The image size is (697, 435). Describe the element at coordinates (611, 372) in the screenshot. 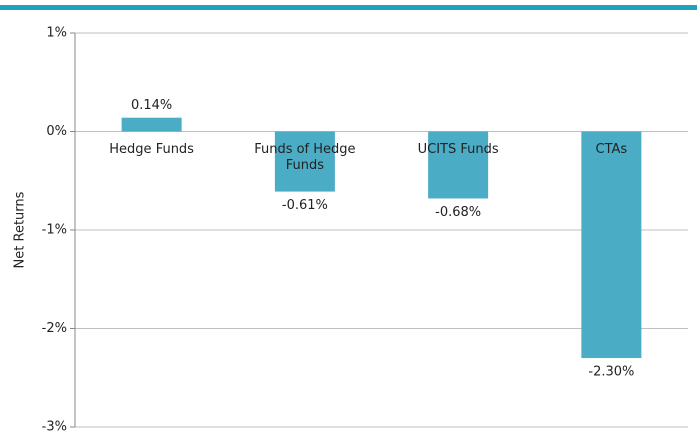

I see `value-label: -2.30%` at that location.